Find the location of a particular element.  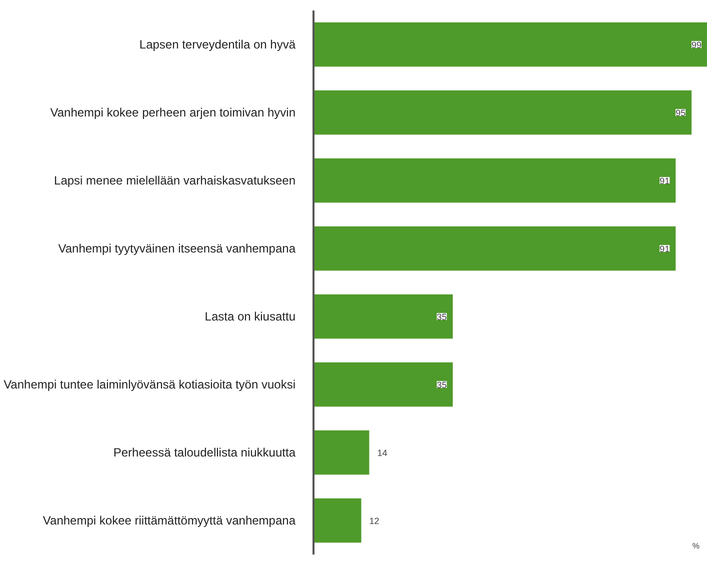

y-tick-label: Lasta on kiusattu is located at coordinates (250, 317).